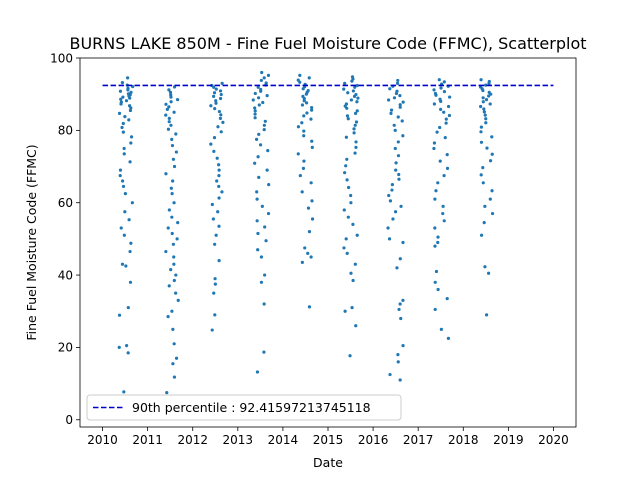 The width and height of the screenshot is (640, 480). I want to click on y-axis-label: Fine Fuel Moisture Code (FFMC), so click(31, 242).